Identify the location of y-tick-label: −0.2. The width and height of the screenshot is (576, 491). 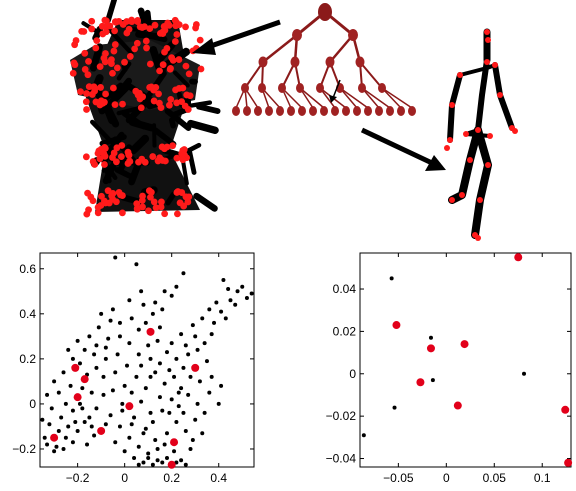
(24, 449).